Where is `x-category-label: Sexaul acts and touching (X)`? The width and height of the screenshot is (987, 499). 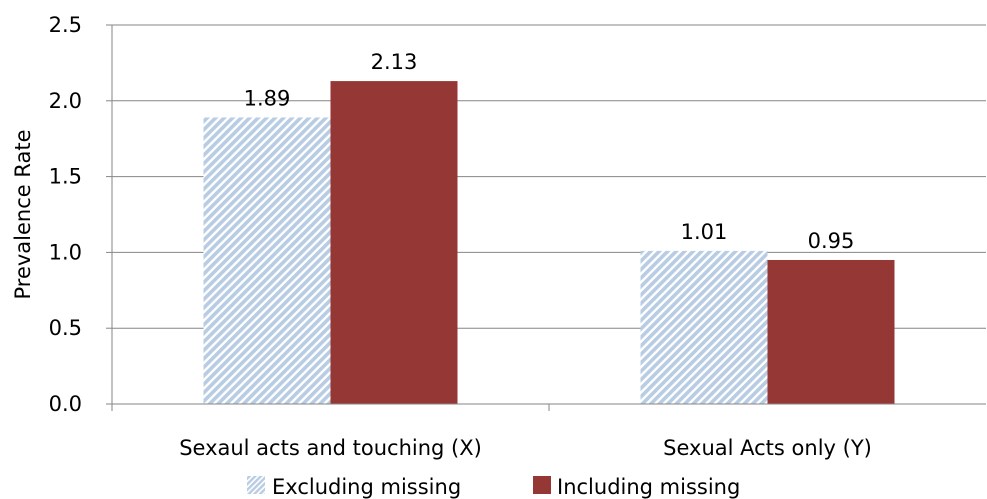 x-category-label: Sexaul acts and touching (X) is located at coordinates (330, 448).